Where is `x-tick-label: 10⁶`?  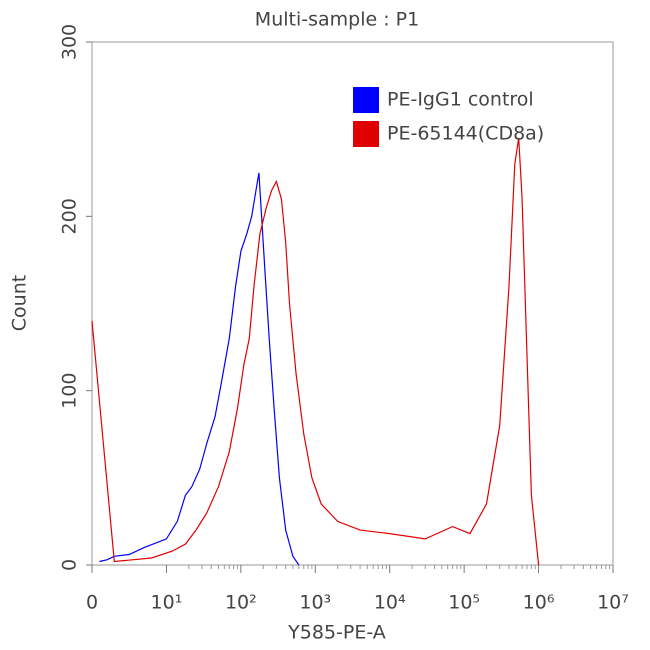 x-tick-label: 10⁶ is located at coordinates (539, 603).